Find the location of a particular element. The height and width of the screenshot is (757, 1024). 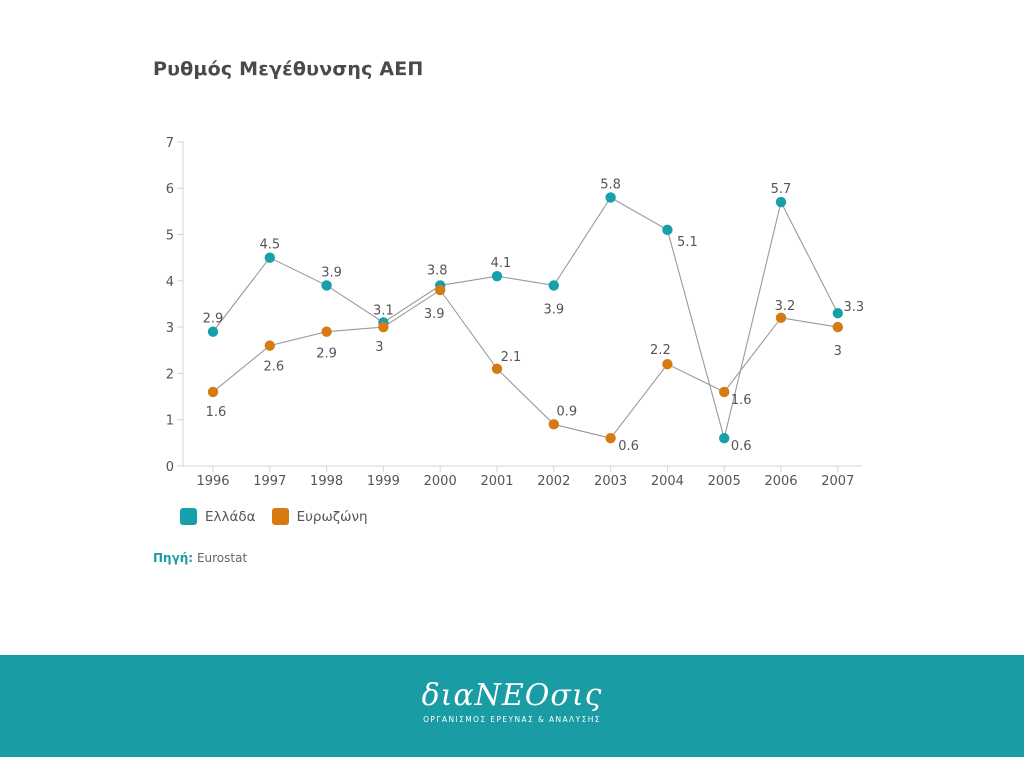

data-label-0: 3.8 is located at coordinates (437, 270).